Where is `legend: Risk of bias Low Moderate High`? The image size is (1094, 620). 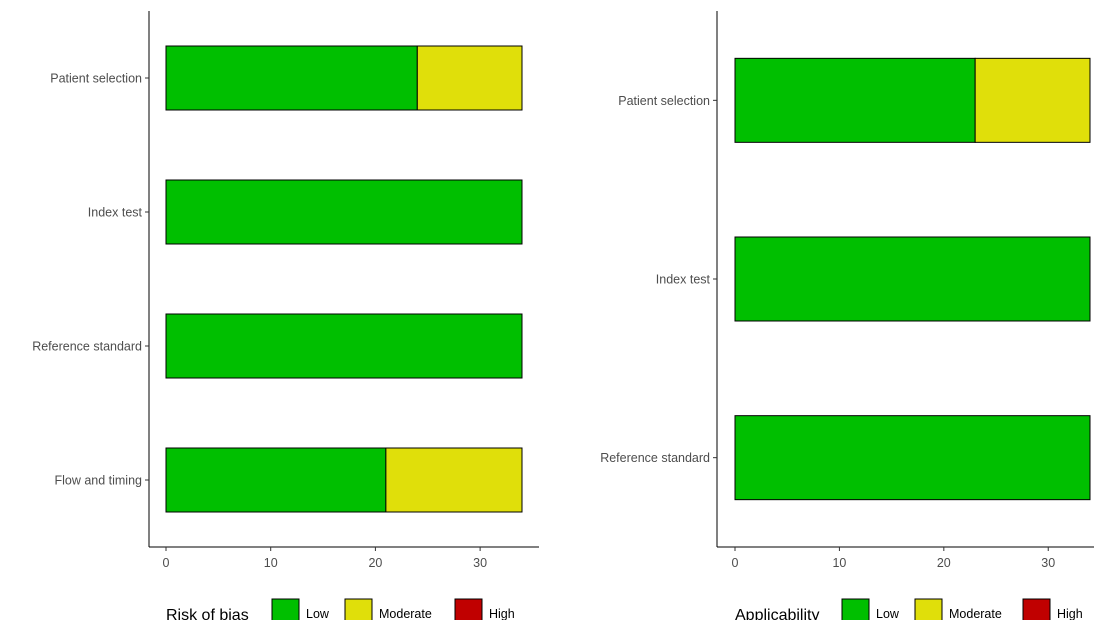
legend: Risk of bias Low Moderate High is located at coordinates (340, 609).